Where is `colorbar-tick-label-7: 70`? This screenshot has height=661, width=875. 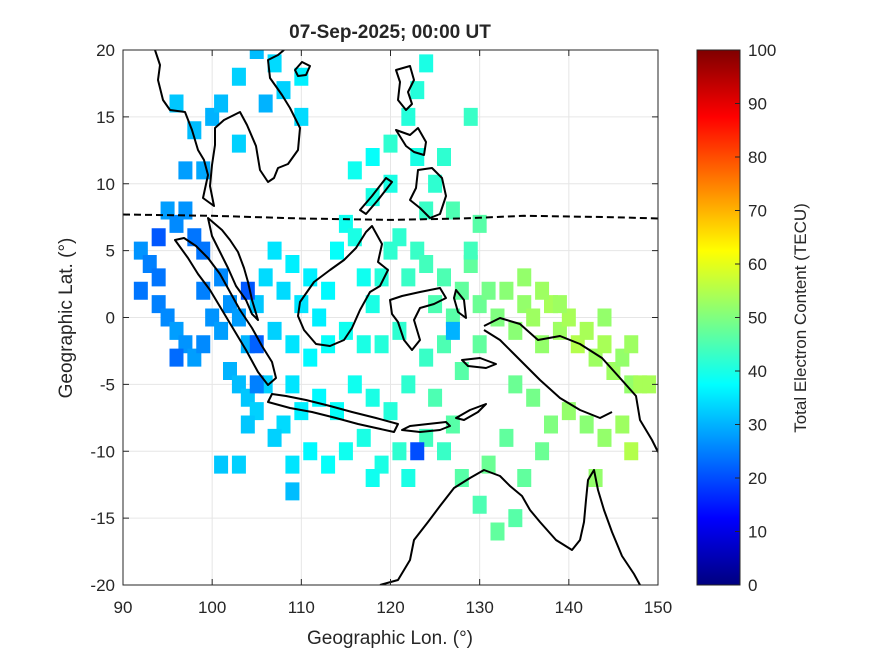 colorbar-tick-label-7: 70 is located at coordinates (757, 211).